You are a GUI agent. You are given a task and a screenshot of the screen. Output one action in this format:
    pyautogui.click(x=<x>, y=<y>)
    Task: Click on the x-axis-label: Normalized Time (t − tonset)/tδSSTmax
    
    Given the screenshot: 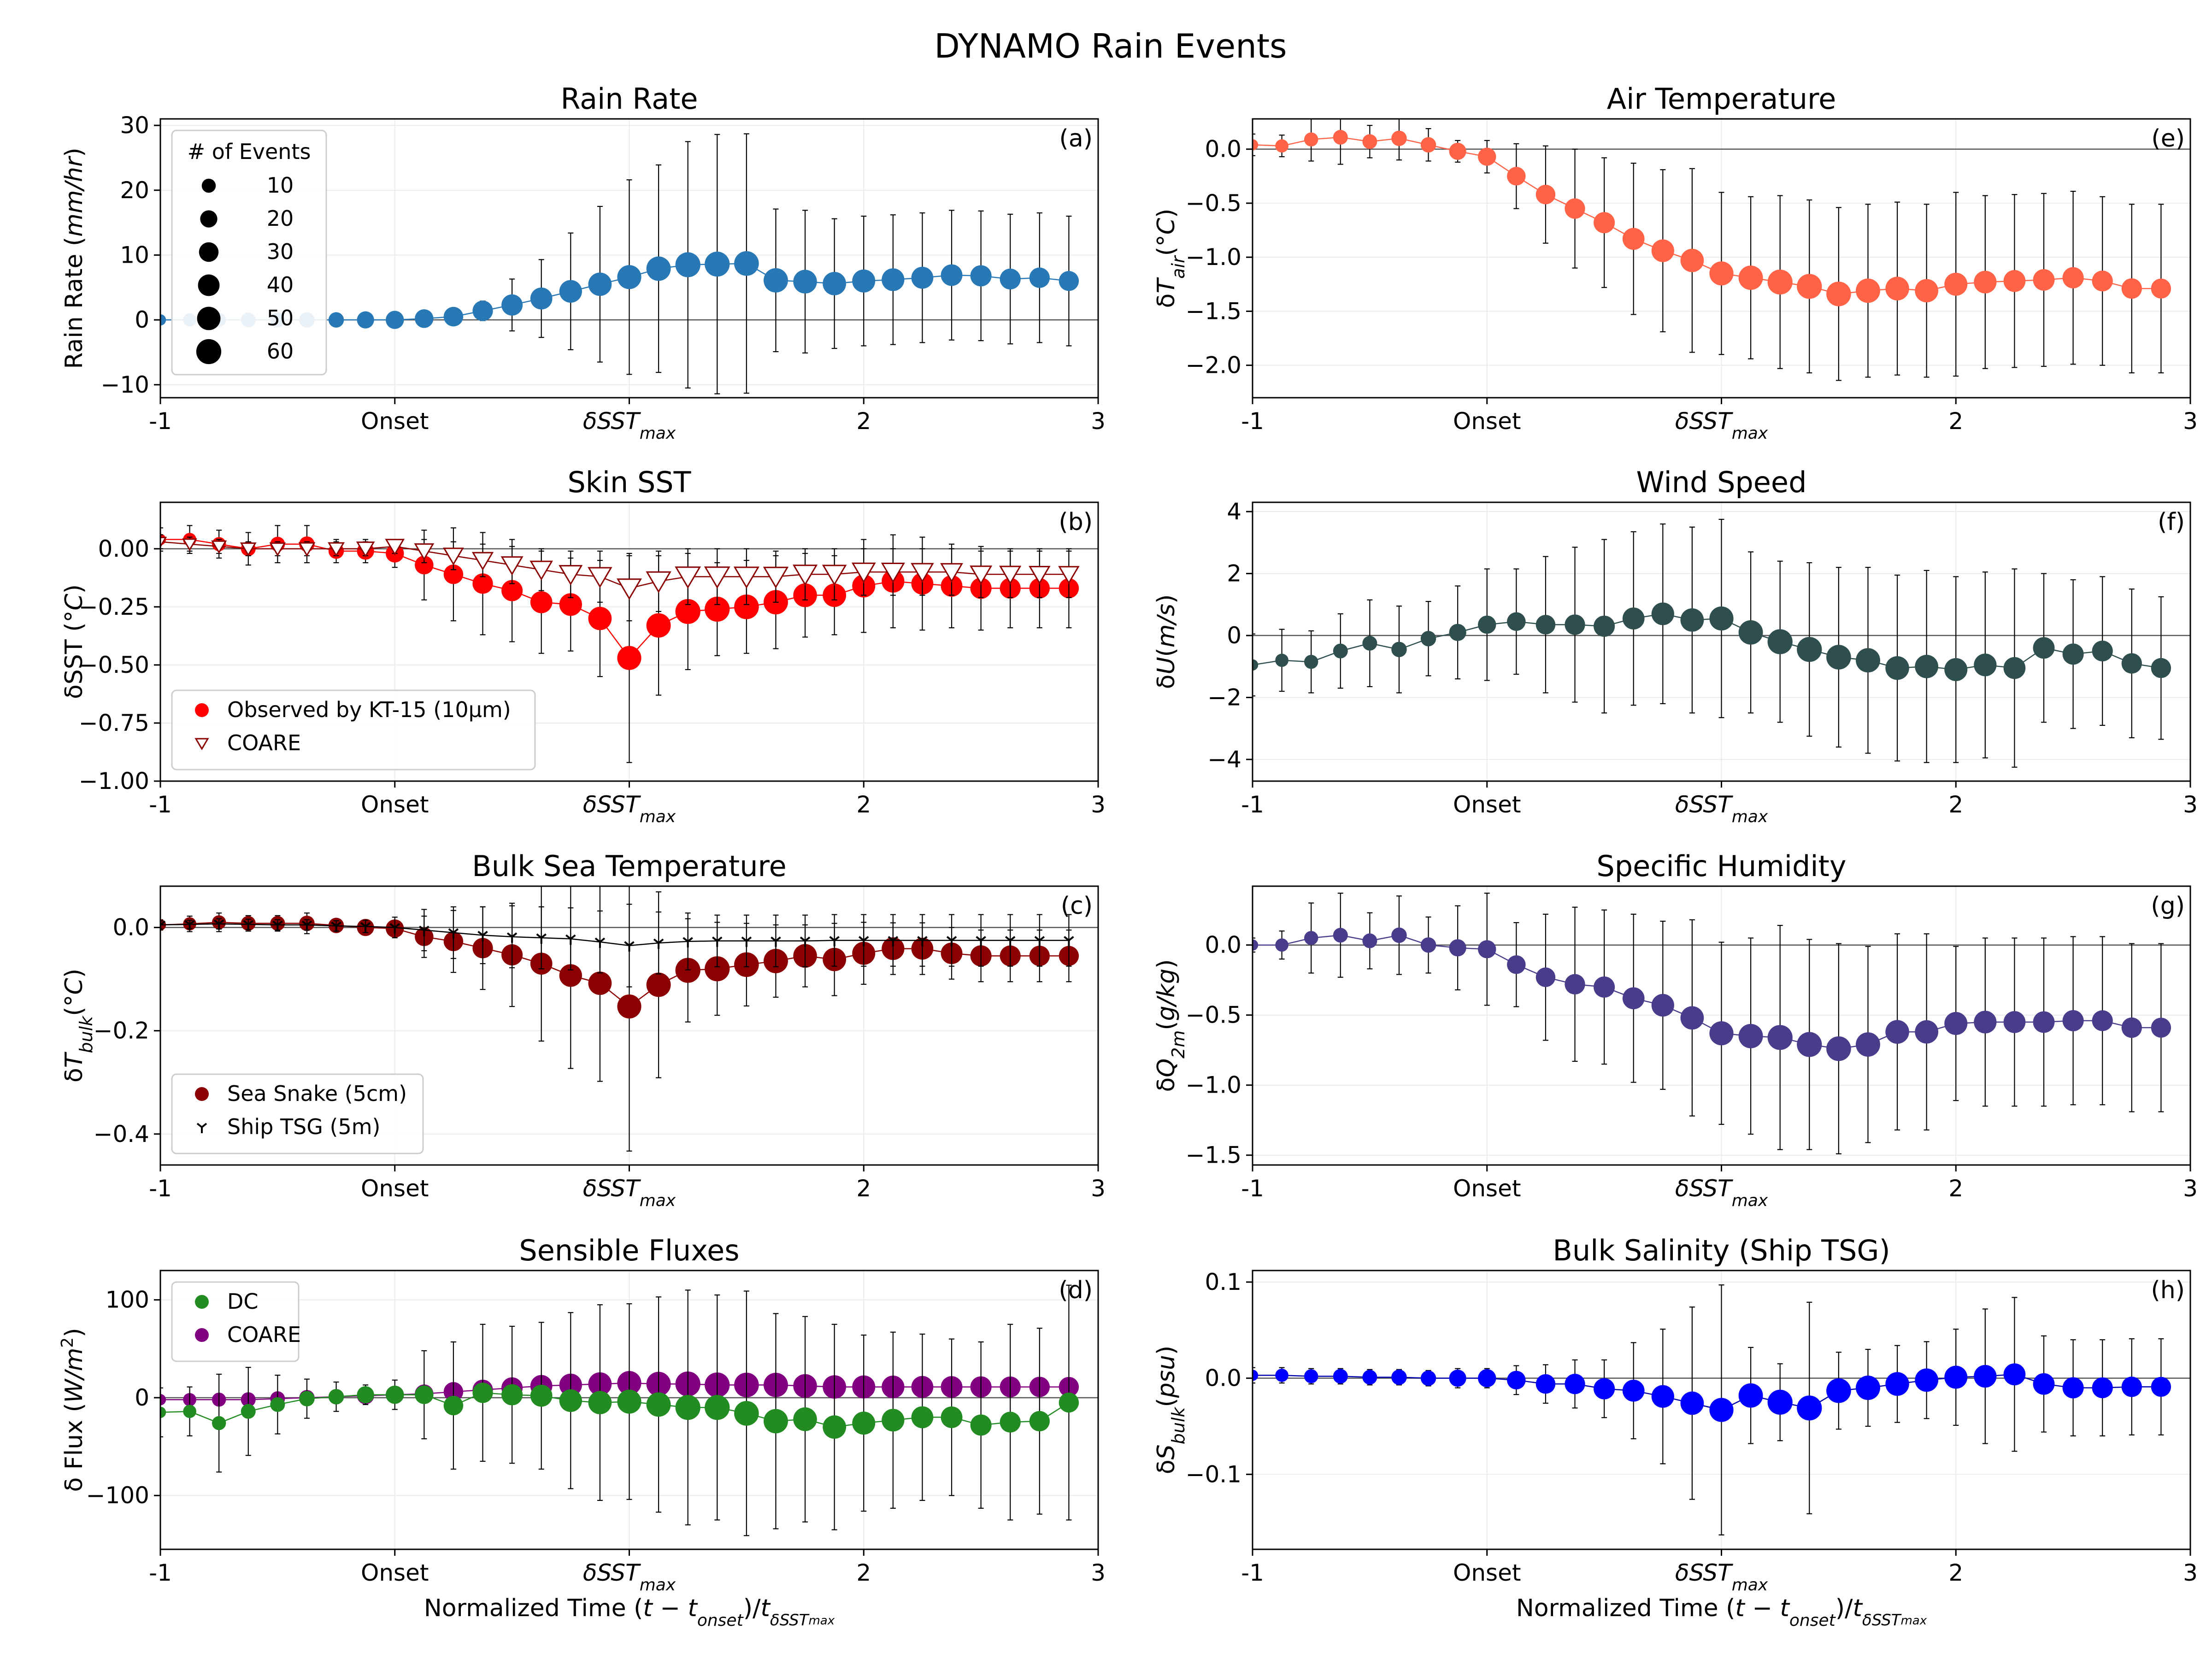 What is the action you would take?
    pyautogui.click(x=629, y=1612)
    